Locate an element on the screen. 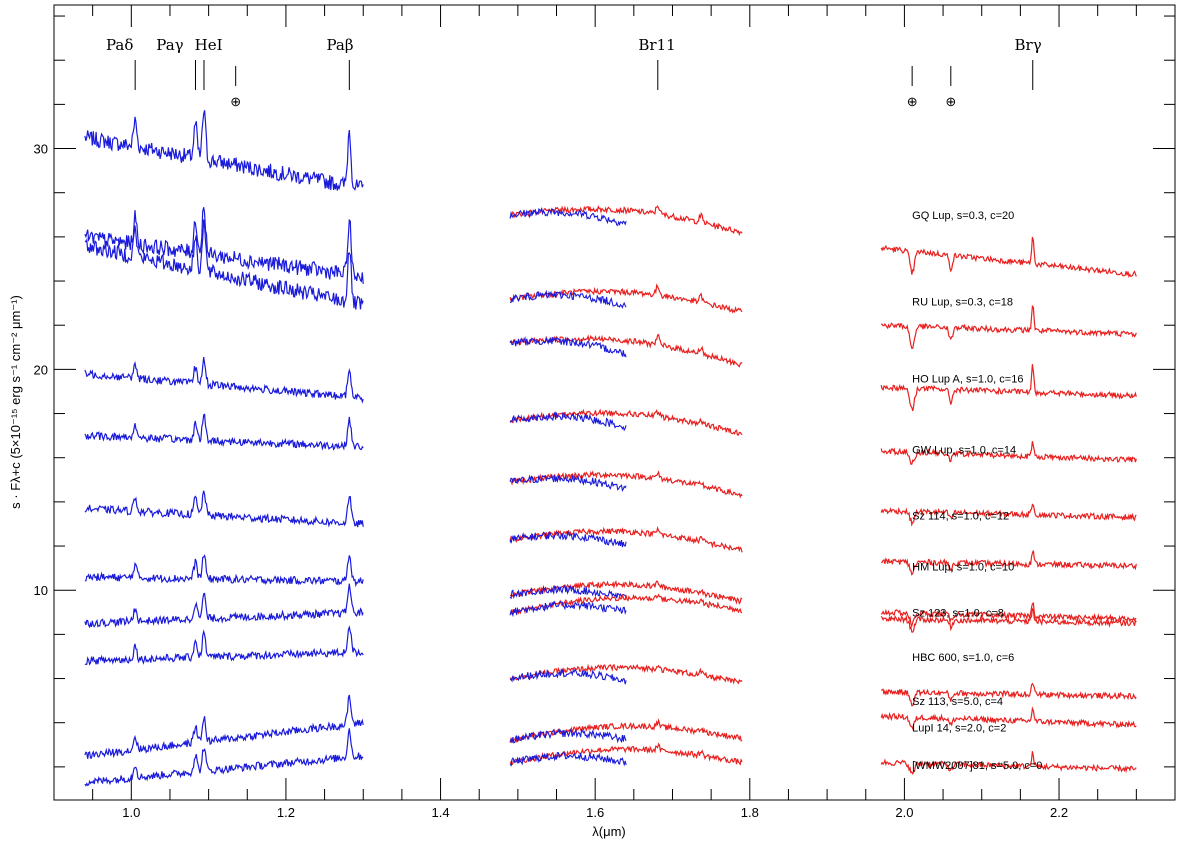 This screenshot has width=1200, height=842. x-tick-label: 2.2 is located at coordinates (1059, 812).